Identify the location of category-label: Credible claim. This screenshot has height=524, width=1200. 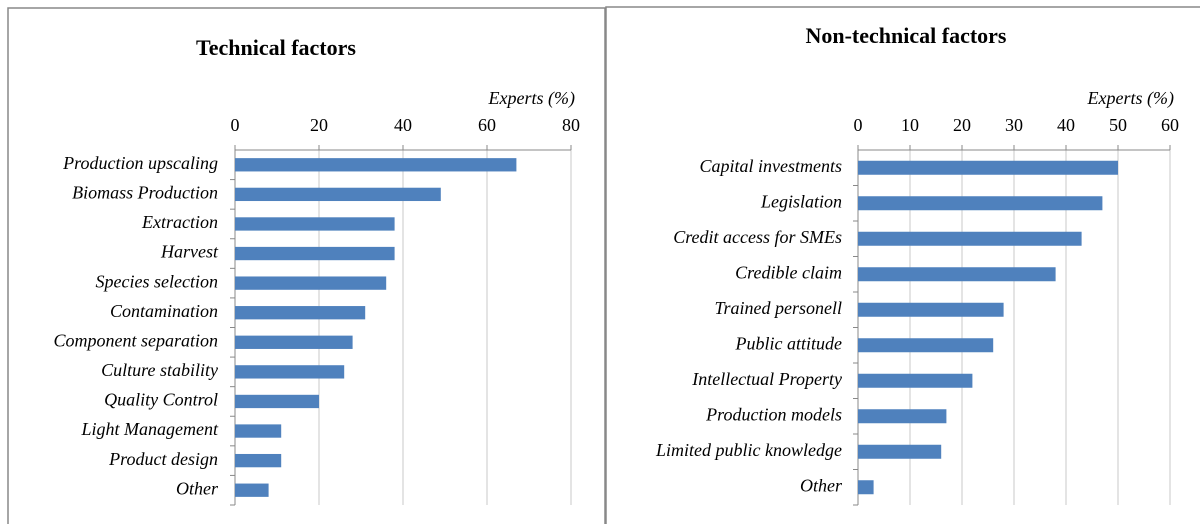
(788, 272).